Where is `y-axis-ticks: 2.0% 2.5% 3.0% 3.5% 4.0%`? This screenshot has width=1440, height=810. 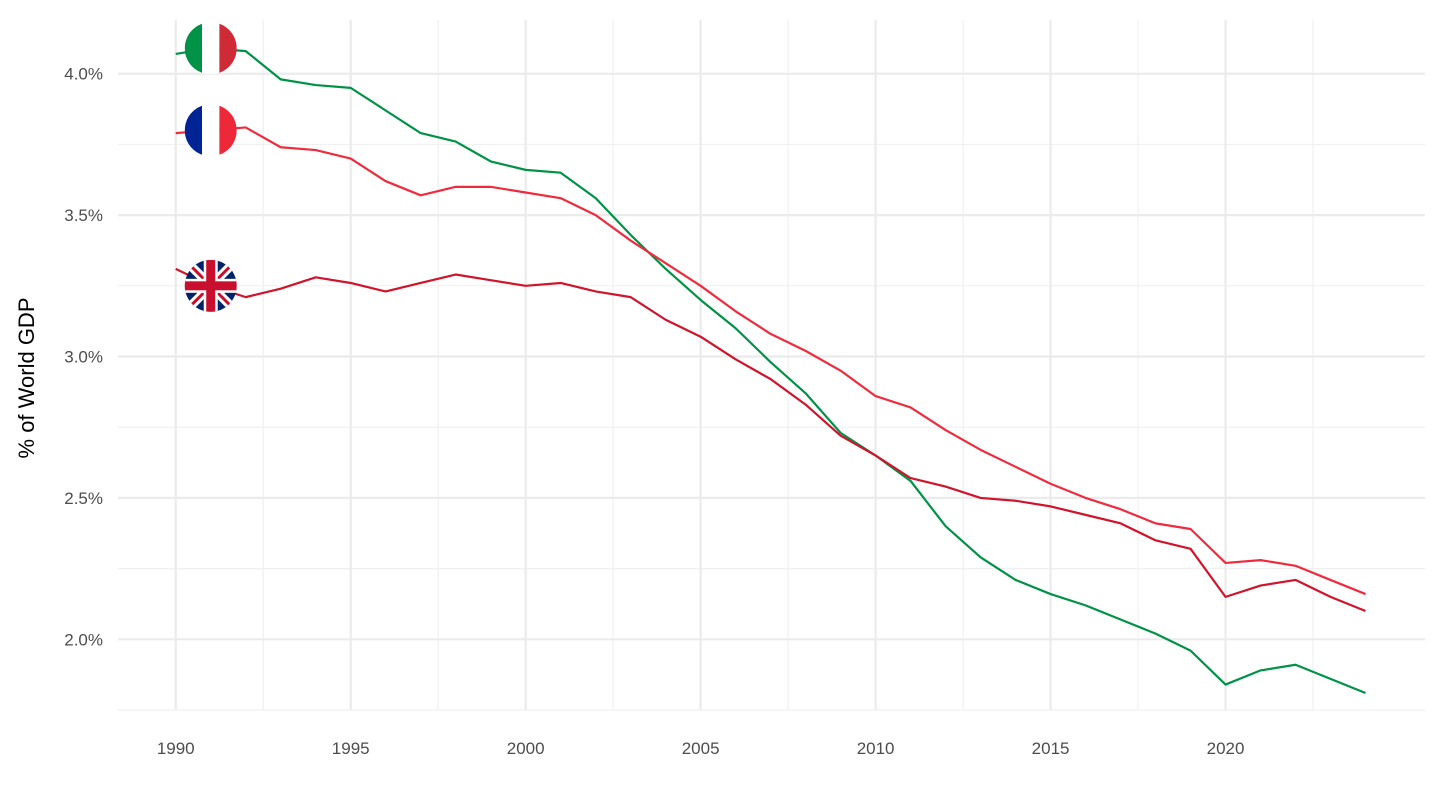
y-axis-ticks: 2.0% 2.5% 3.0% 3.5% 4.0% is located at coordinates (83, 357).